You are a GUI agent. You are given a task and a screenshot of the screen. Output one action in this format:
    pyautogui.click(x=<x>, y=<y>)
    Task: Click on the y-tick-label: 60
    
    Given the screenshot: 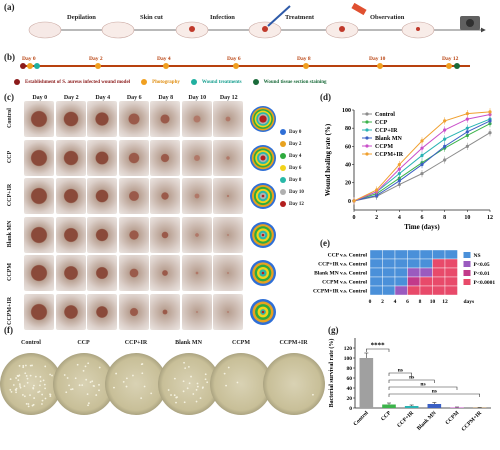 What is the action you would take?
    pyautogui.click(x=350, y=379)
    